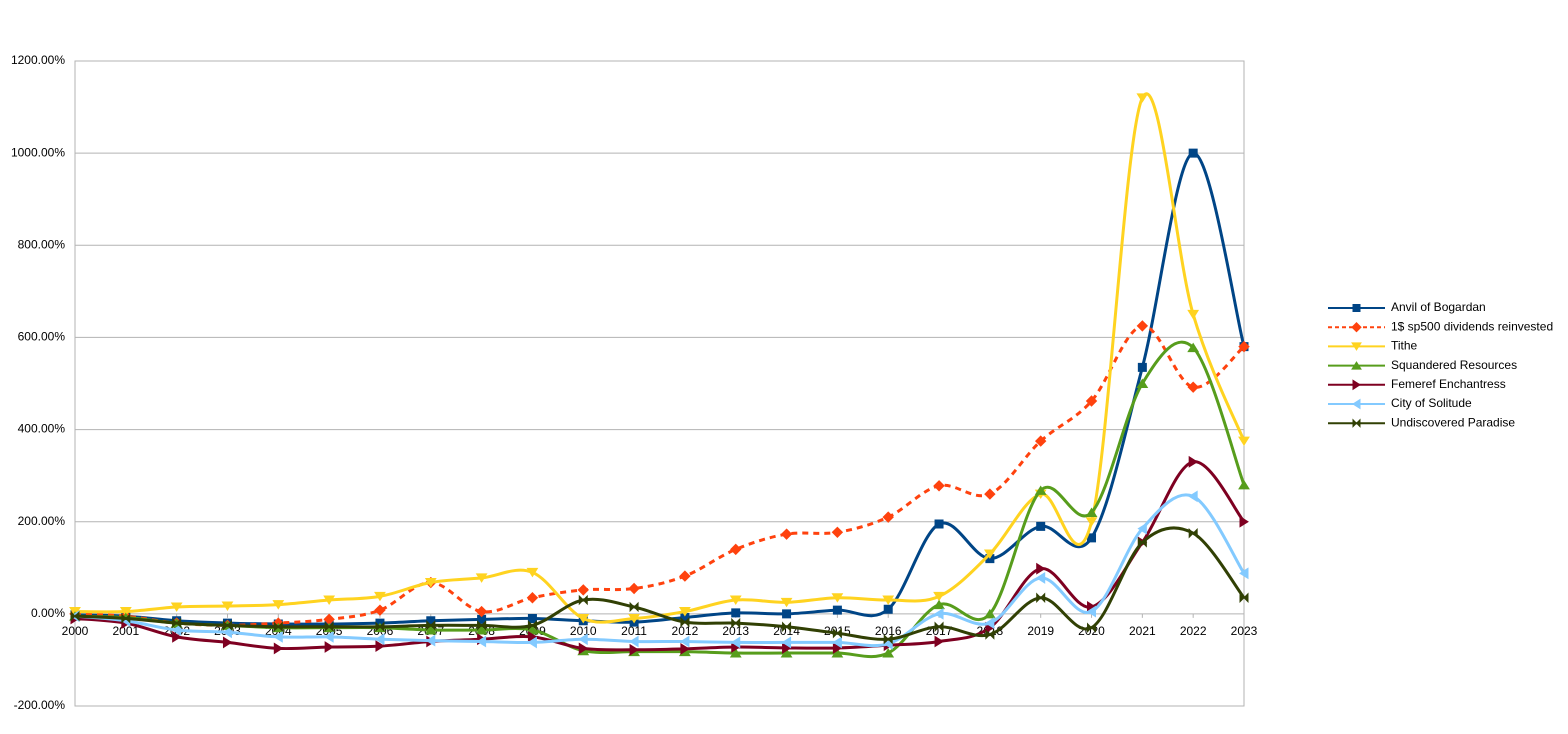 The width and height of the screenshot is (1568, 734). I want to click on y-tick-label: 400.00%, so click(42, 429).